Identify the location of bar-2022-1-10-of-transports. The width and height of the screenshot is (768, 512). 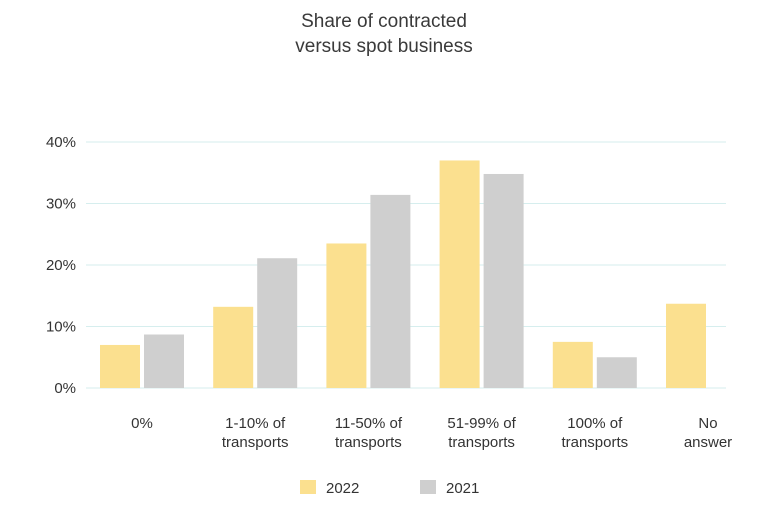
(233, 347).